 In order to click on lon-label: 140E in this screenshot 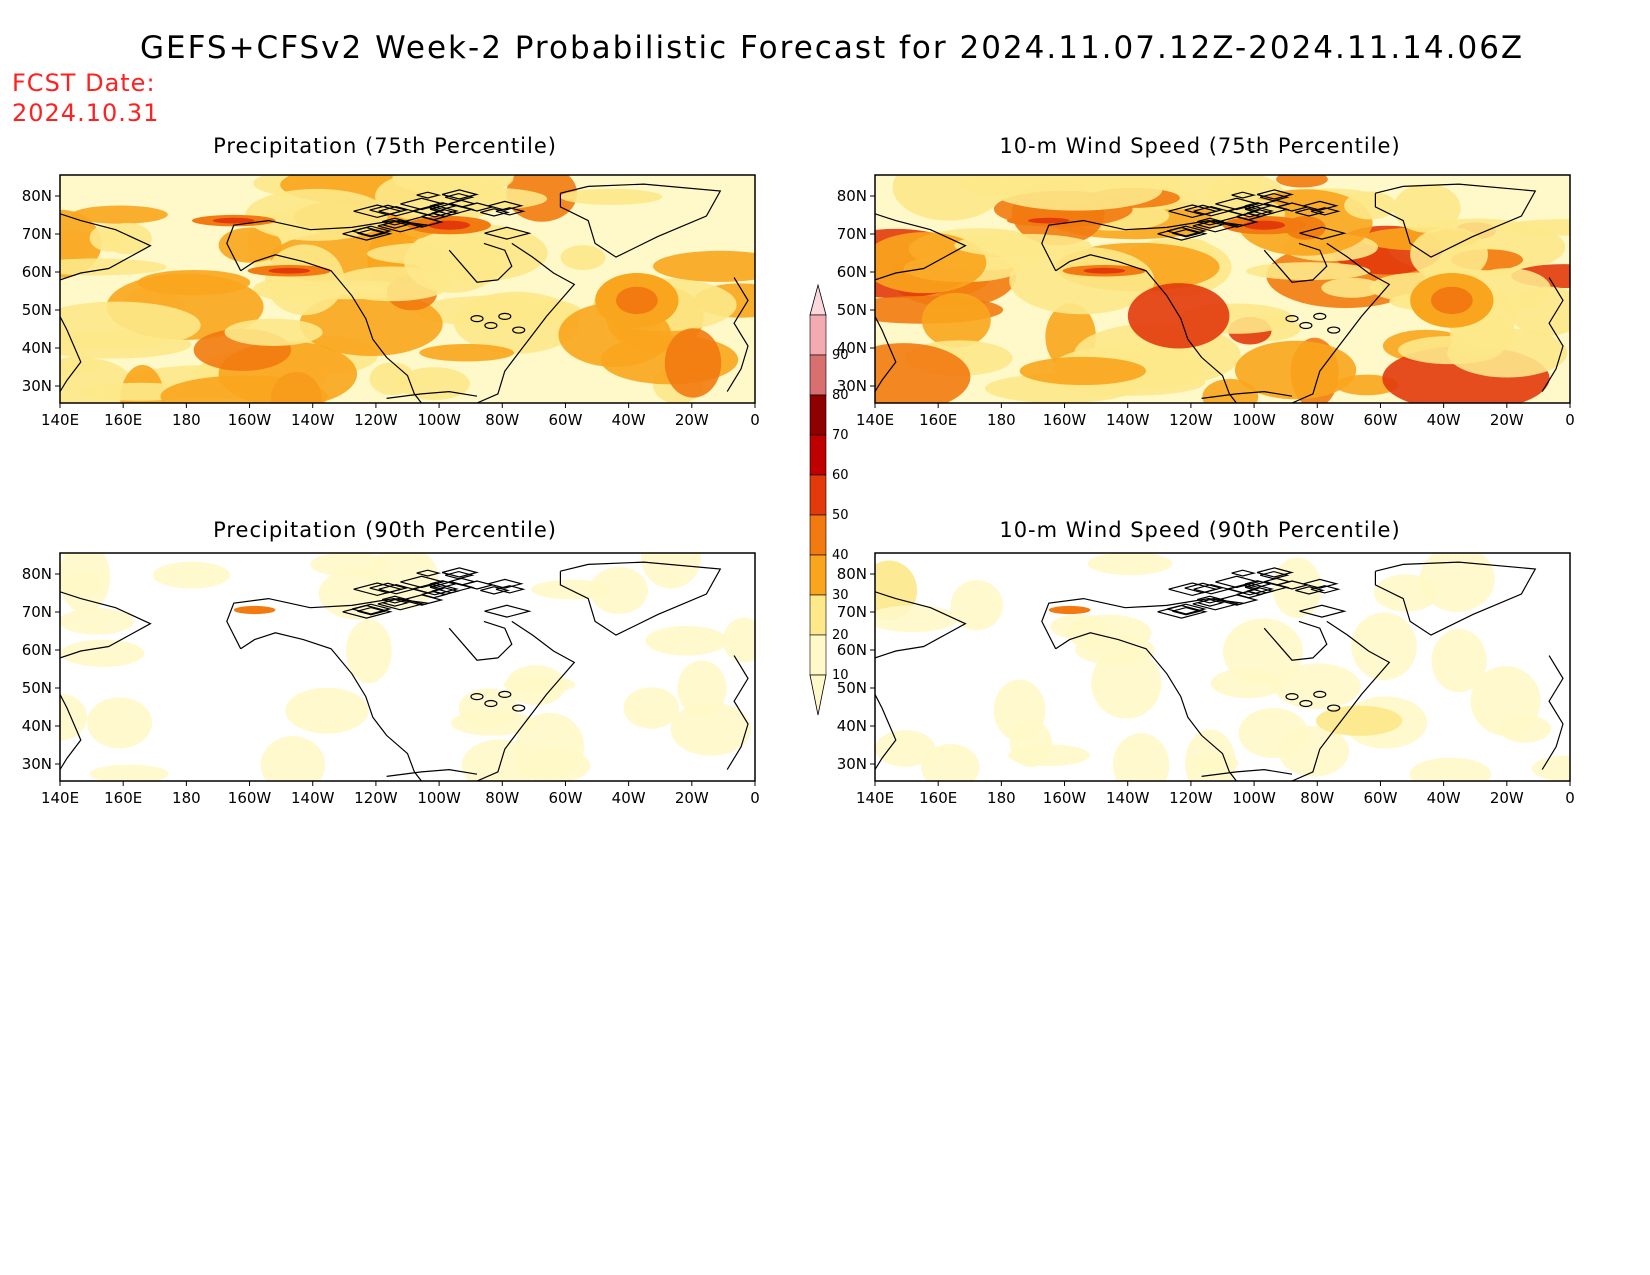, I will do `click(60, 420)`.